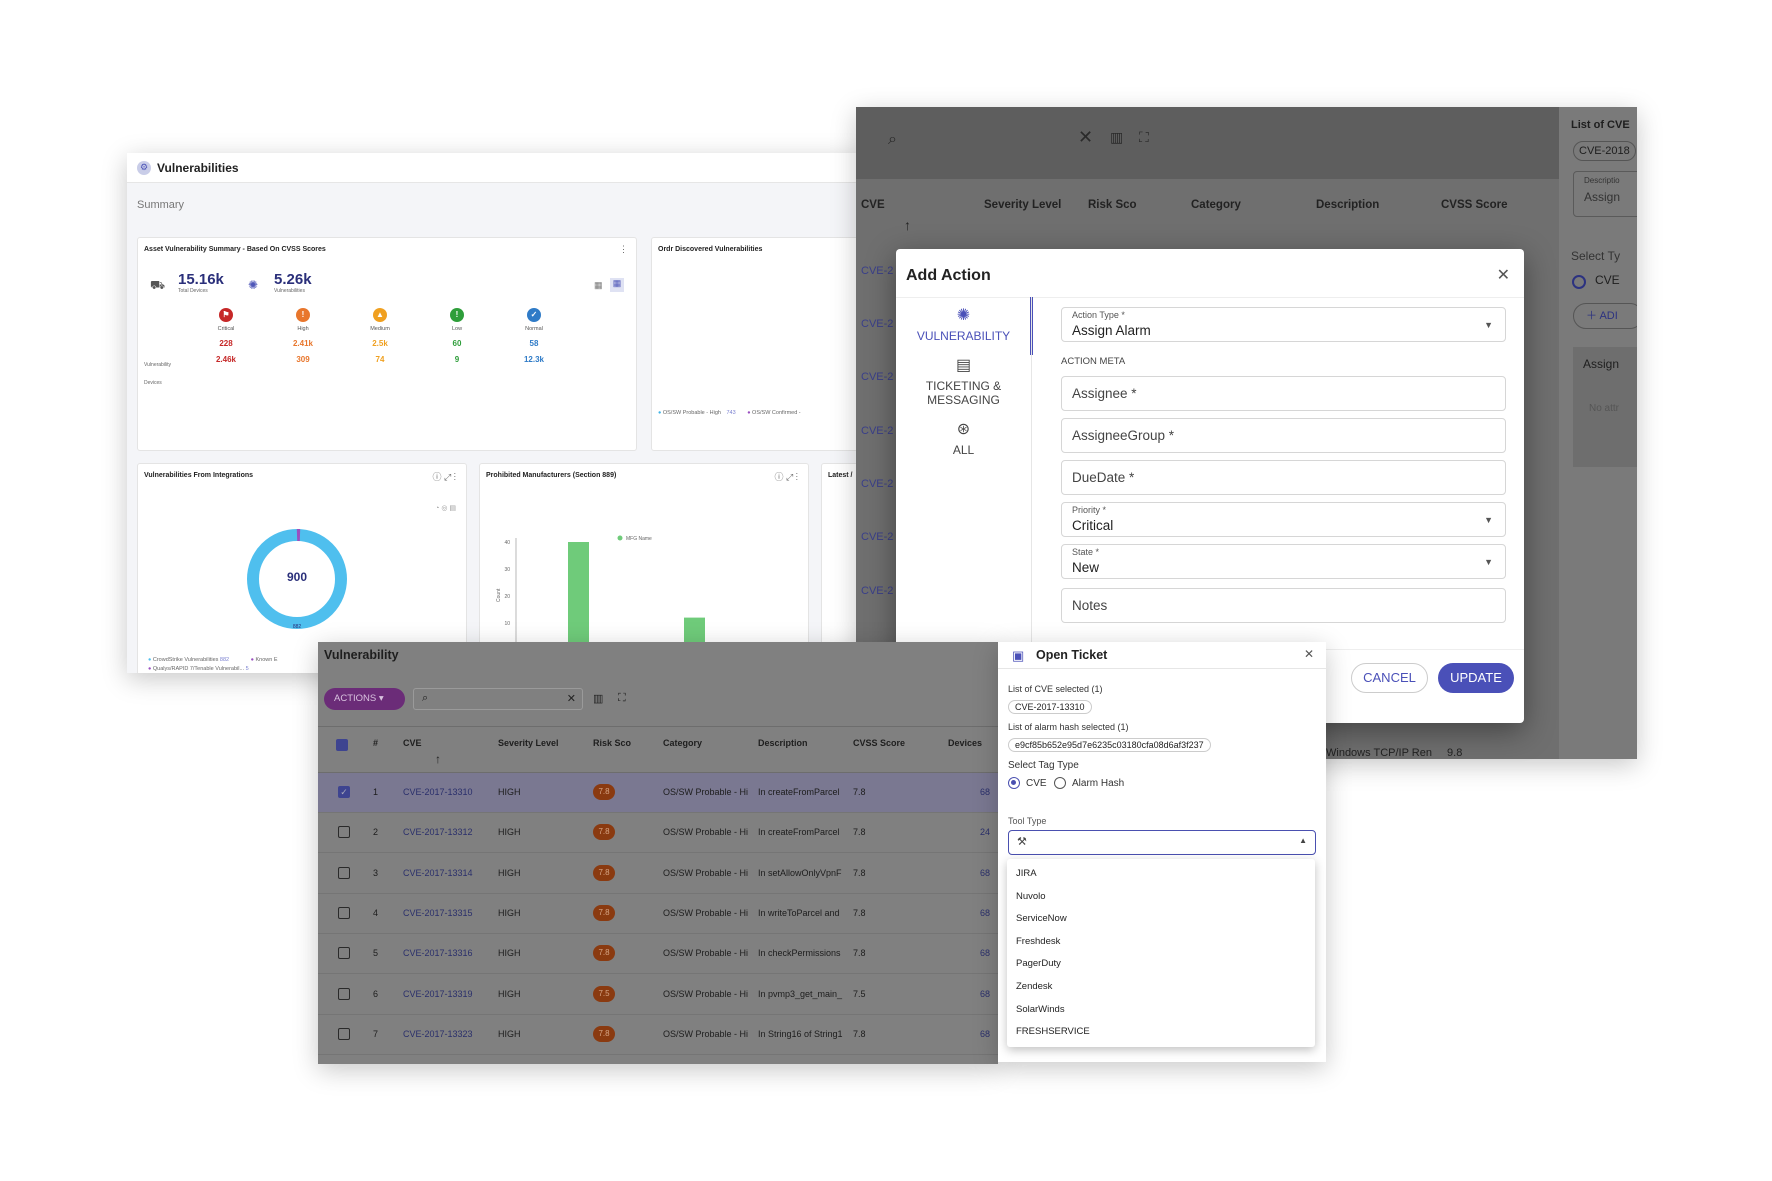 Image resolution: width=1772 pixels, height=1181 pixels. What do you see at coordinates (598, 285) in the screenshot?
I see `grid-view-icon: ▦` at bounding box center [598, 285].